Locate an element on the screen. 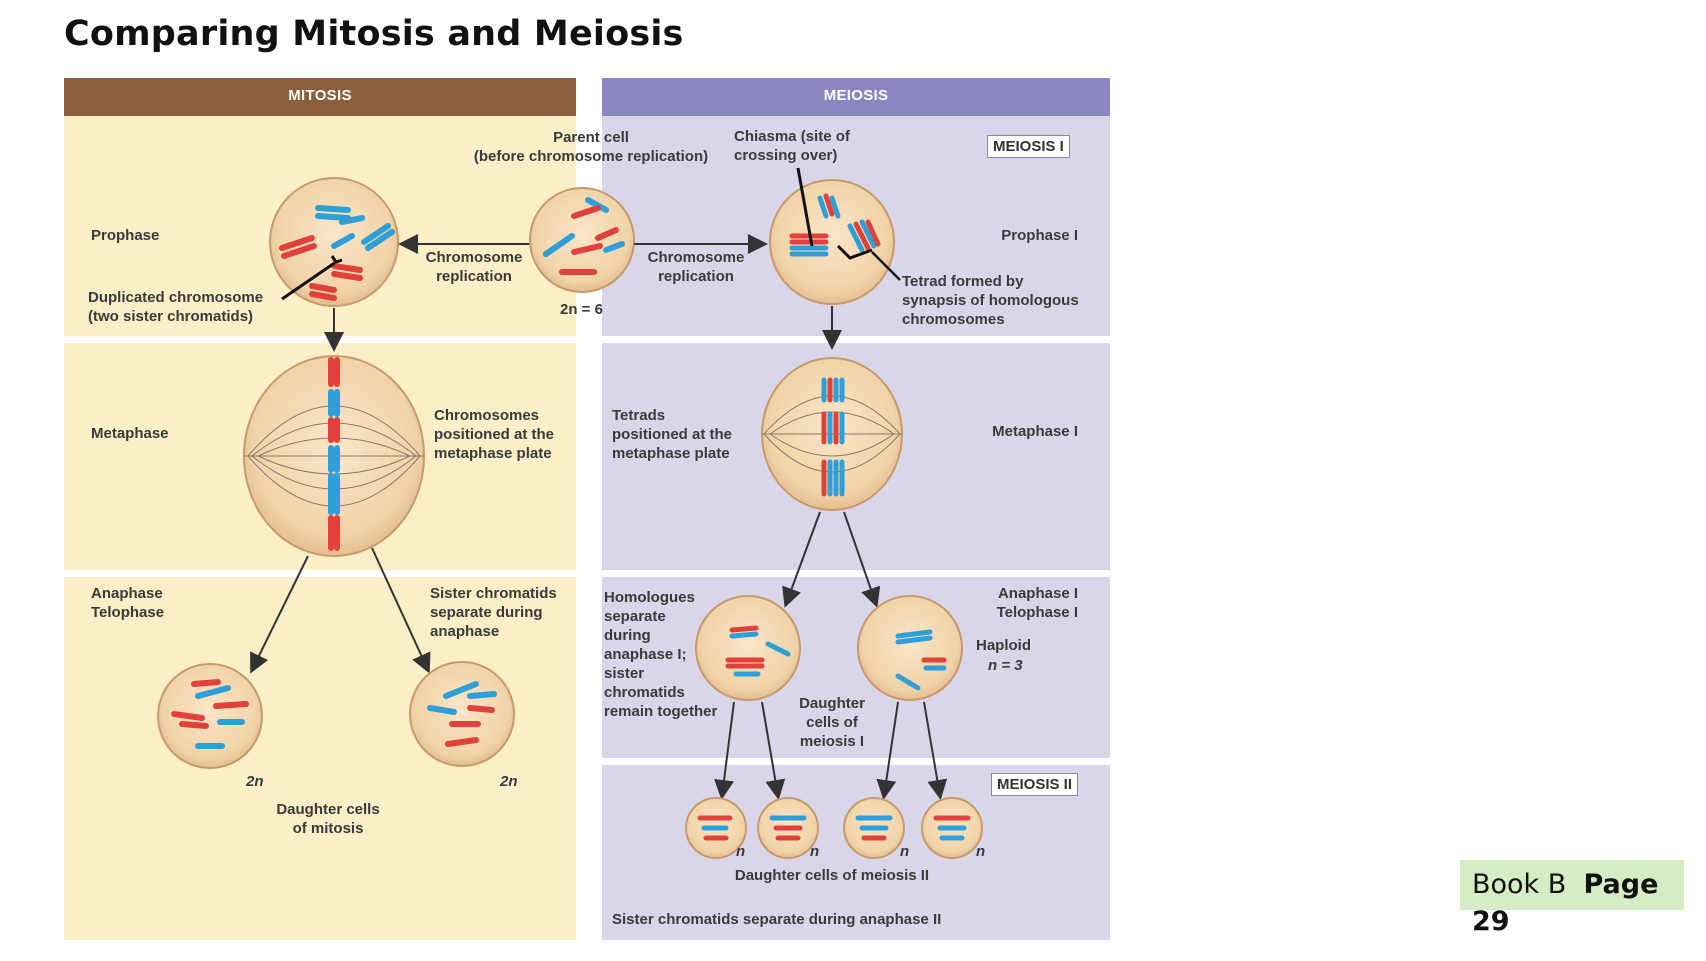 The height and width of the screenshot is (961, 1706). n-label-1: n is located at coordinates (741, 851).